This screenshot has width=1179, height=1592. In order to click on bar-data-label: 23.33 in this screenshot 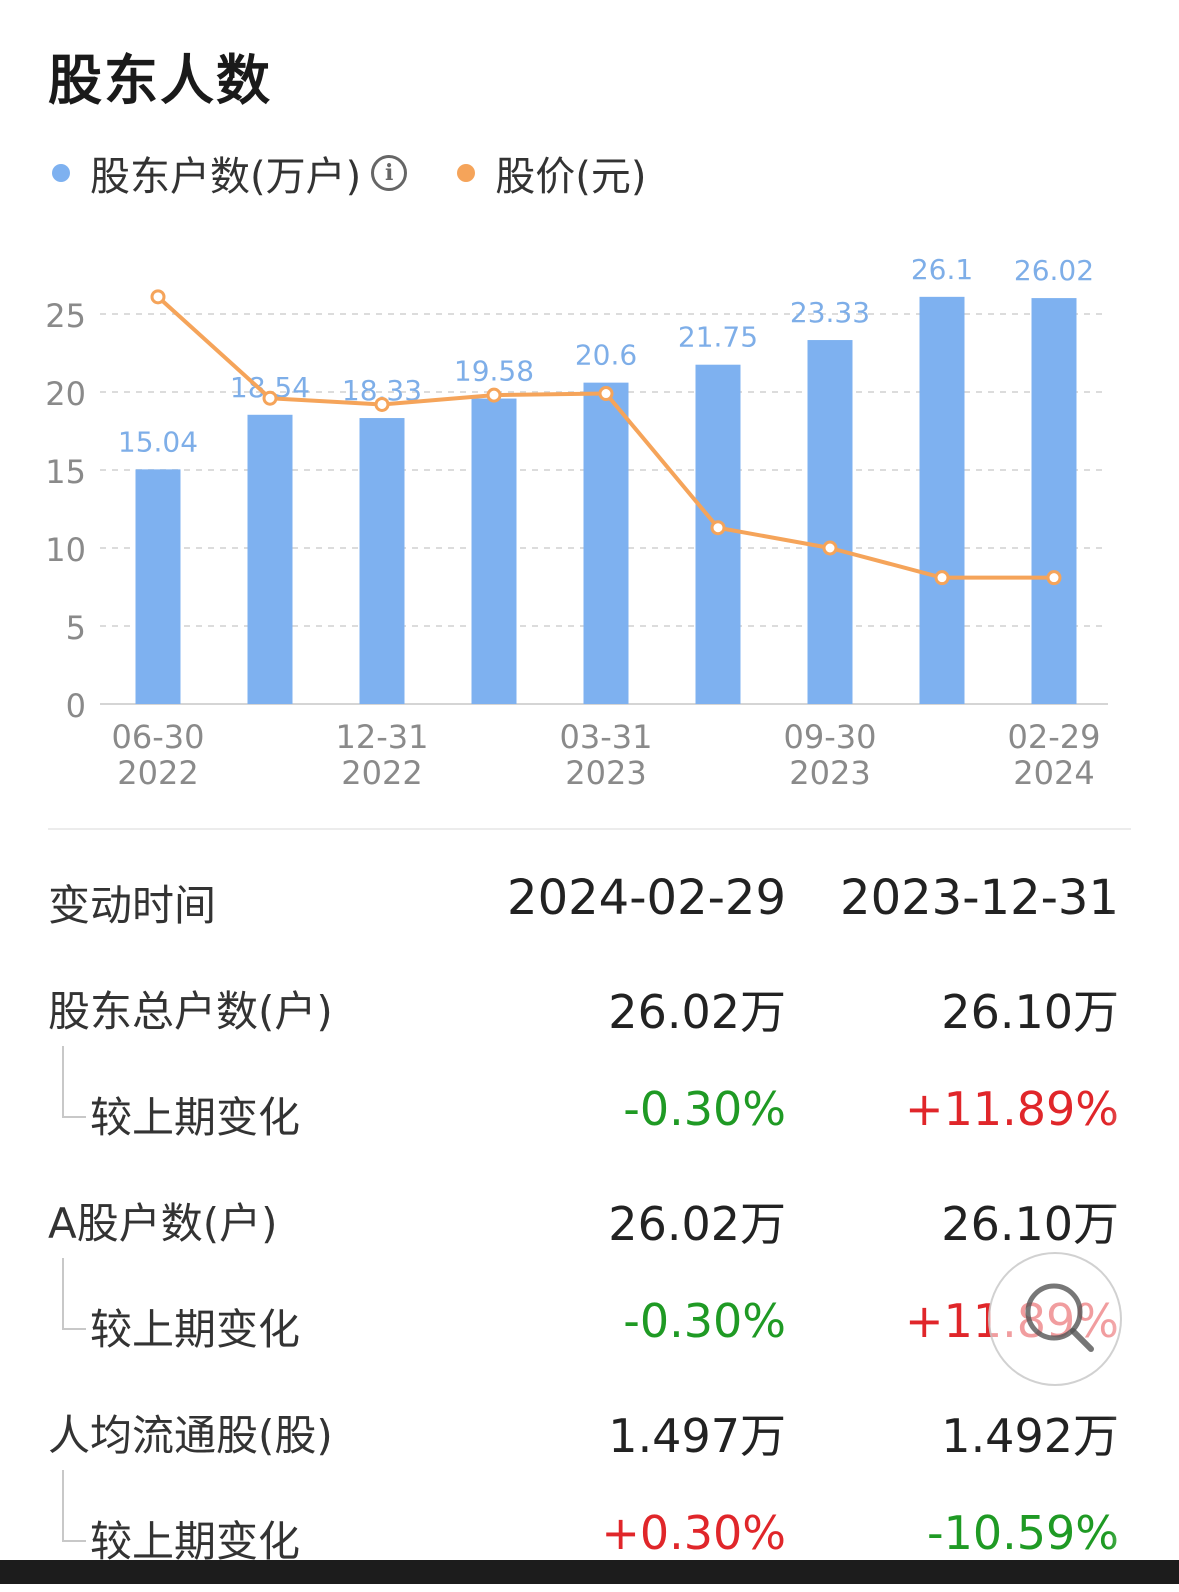, I will do `click(830, 312)`.